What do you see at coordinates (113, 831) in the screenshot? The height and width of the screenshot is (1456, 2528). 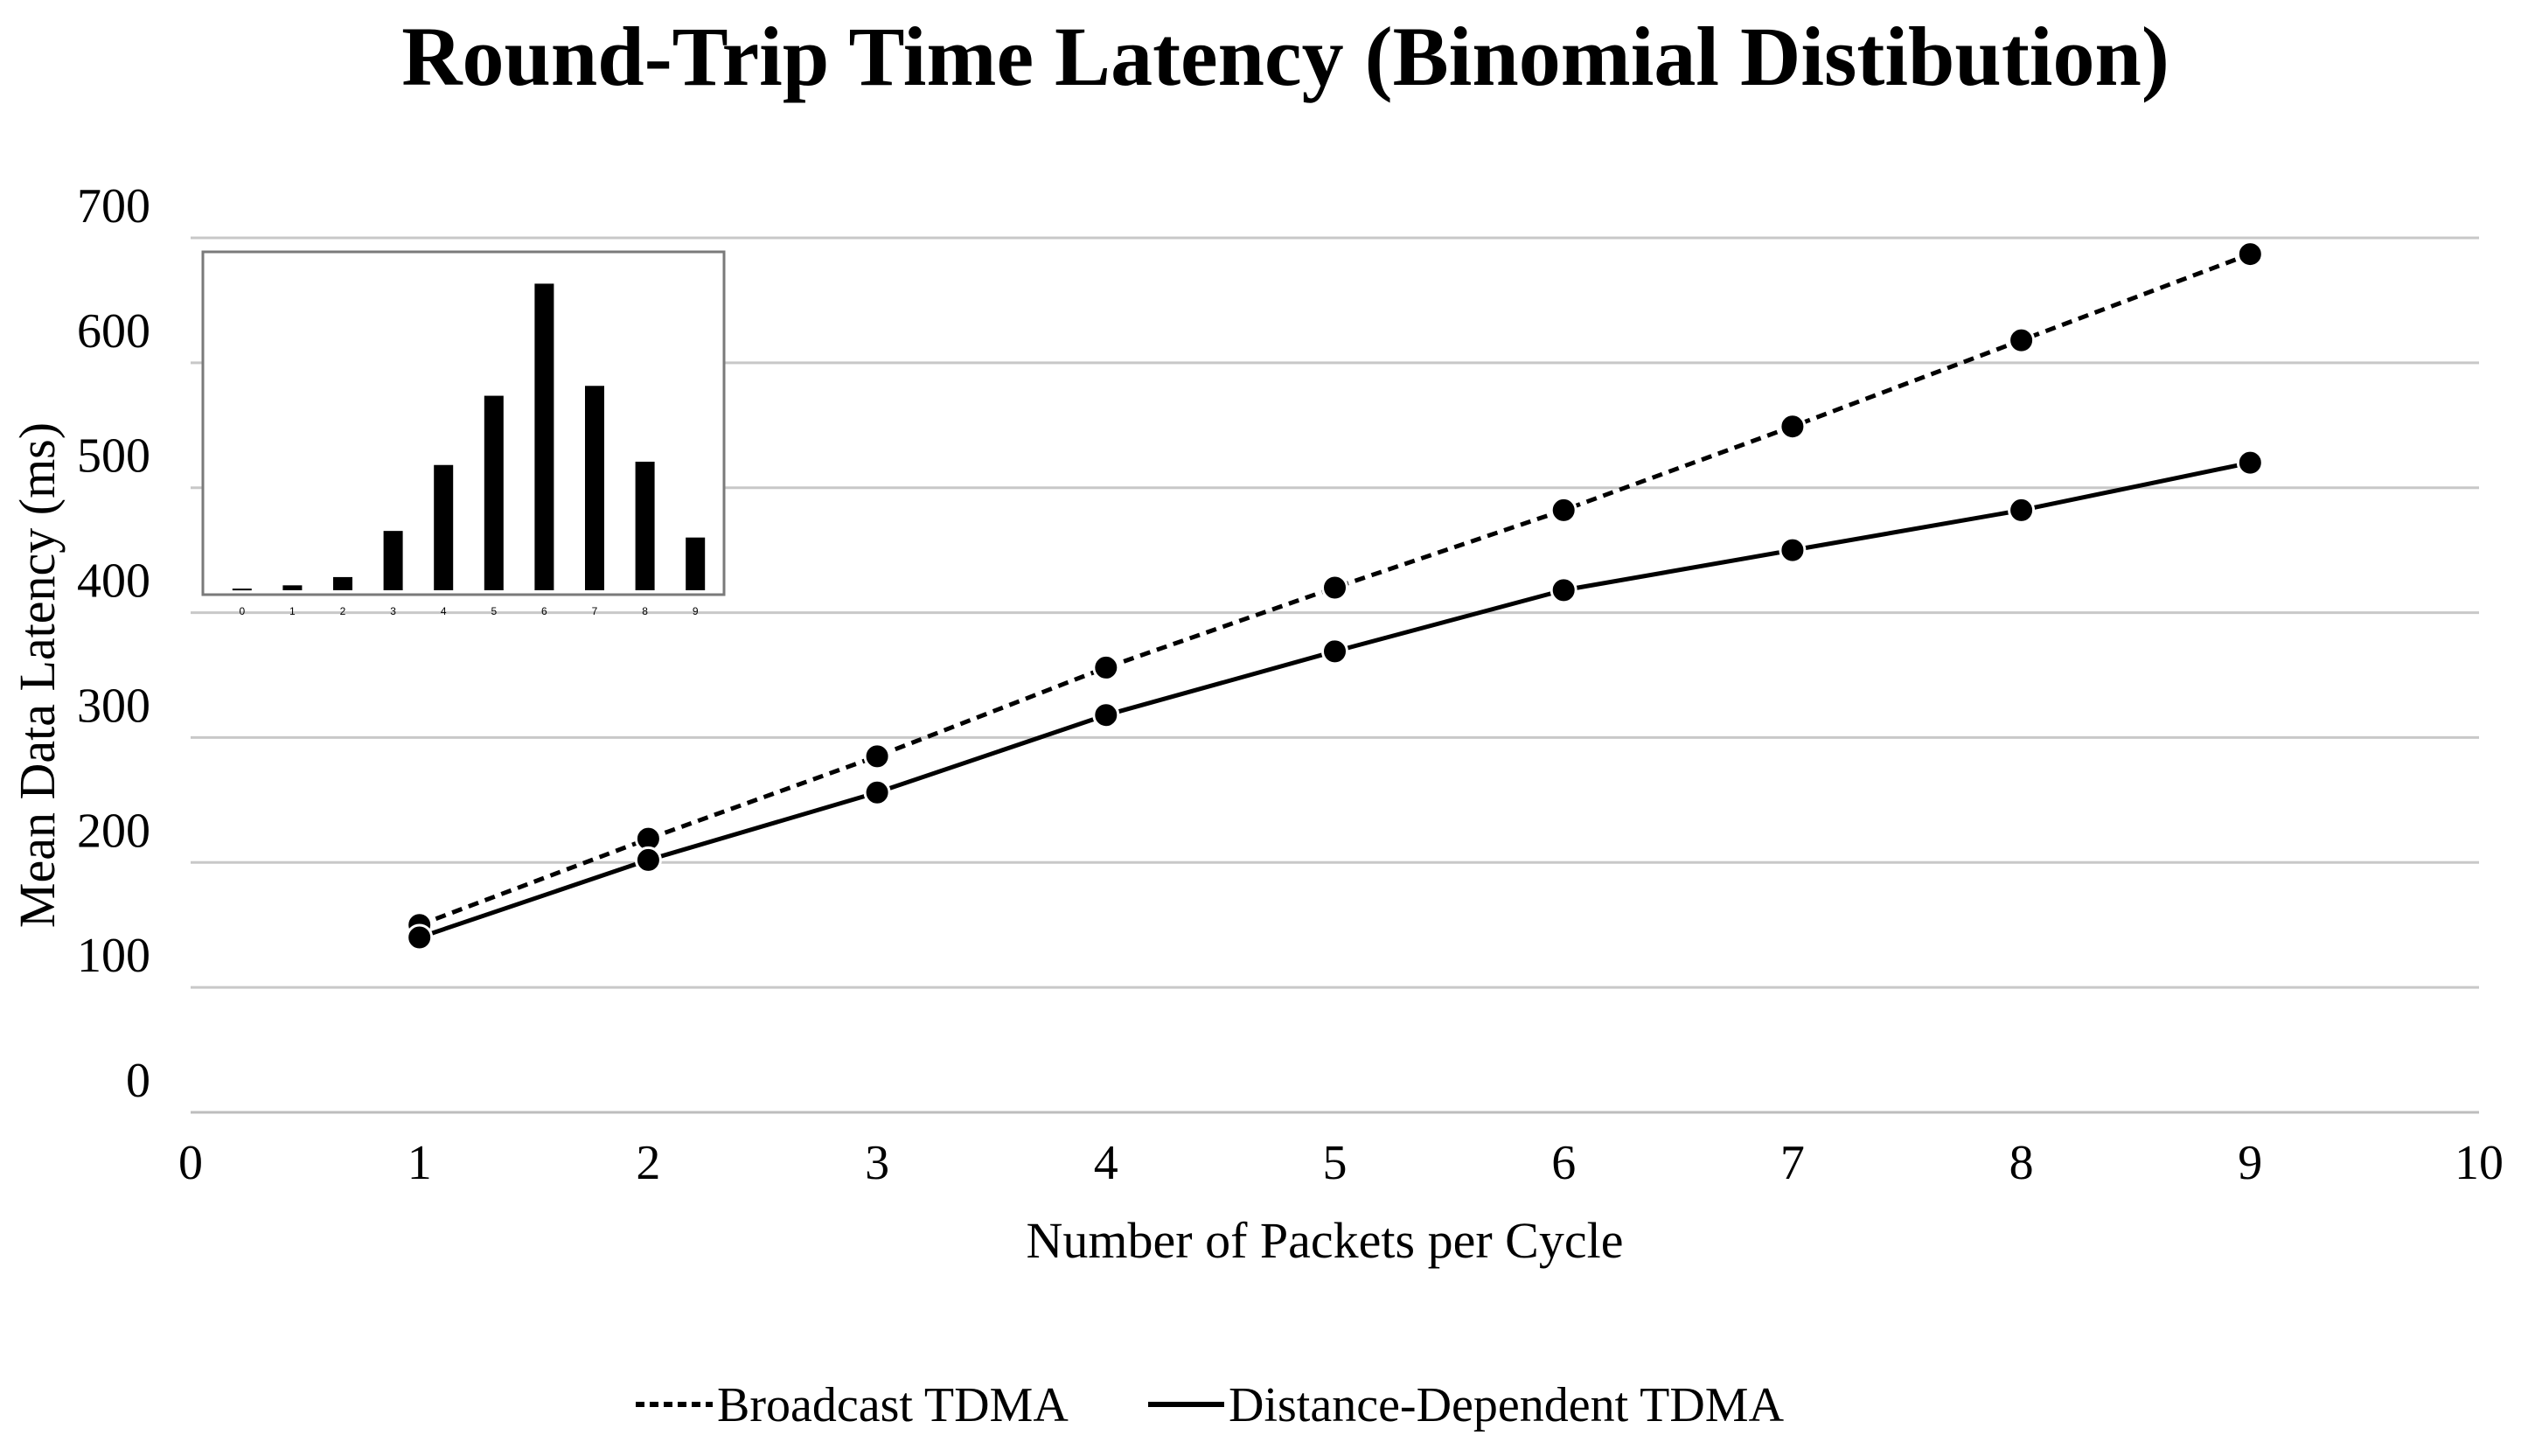 I see `y-tick-label: 200` at bounding box center [113, 831].